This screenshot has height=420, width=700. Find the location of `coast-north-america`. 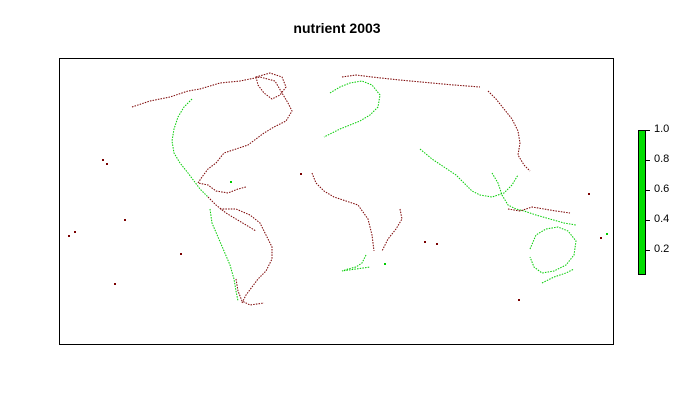

coast-north-america is located at coordinates (212, 135).